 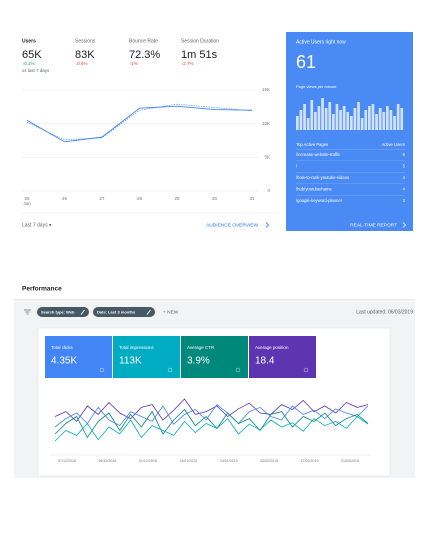 I want to click on metric-label: Total impressions, so click(x=137, y=347).